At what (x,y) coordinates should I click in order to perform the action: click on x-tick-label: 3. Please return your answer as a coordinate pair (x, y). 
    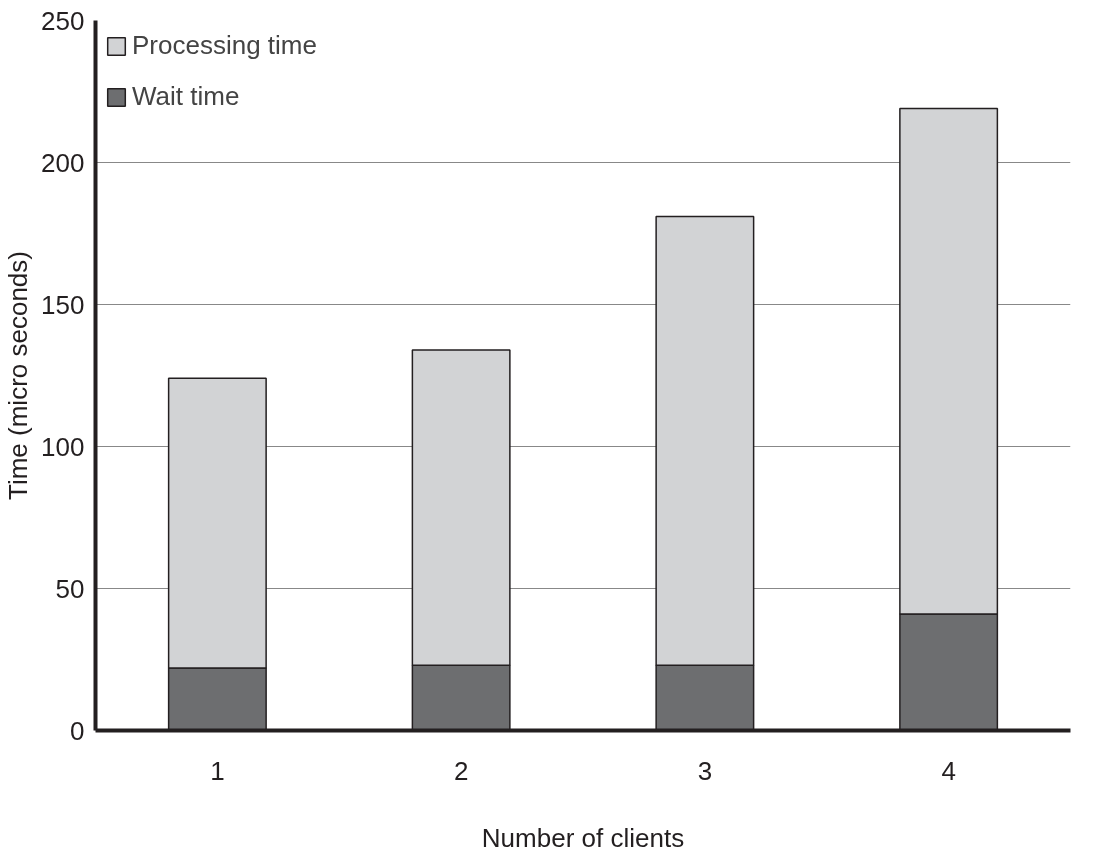
    Looking at the image, I should click on (705, 770).